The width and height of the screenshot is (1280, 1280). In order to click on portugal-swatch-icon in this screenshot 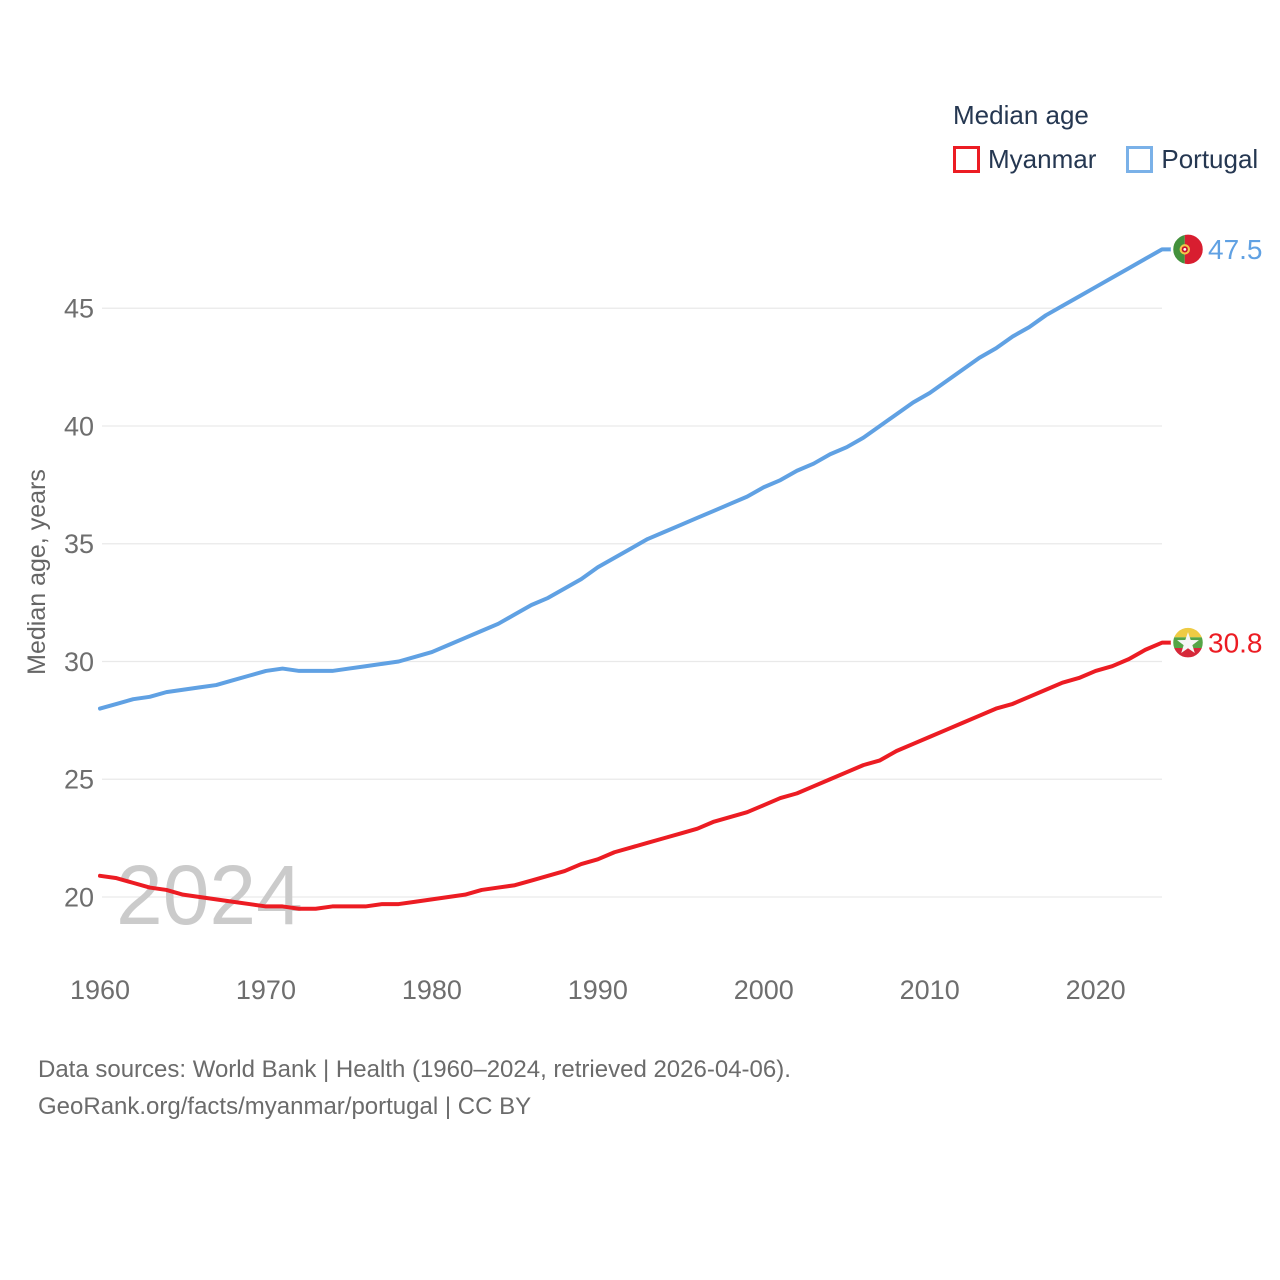, I will do `click(1140, 159)`.